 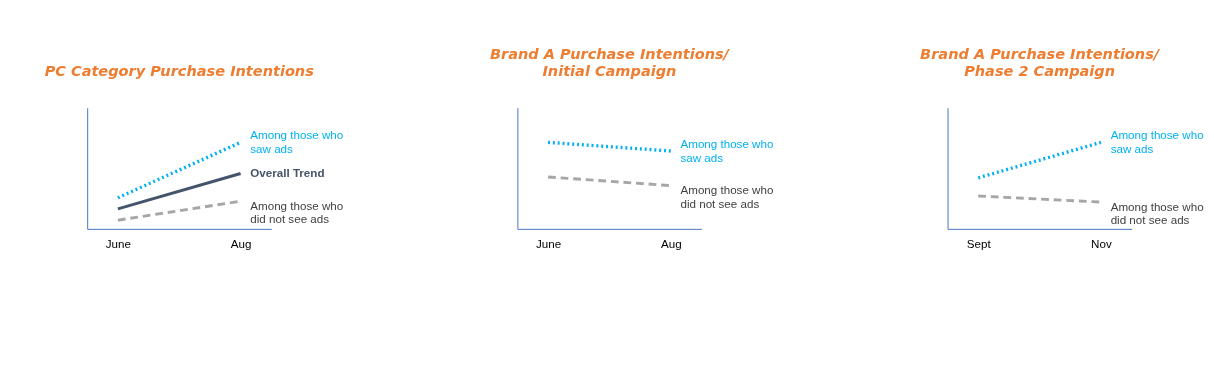 What do you see at coordinates (287, 173) in the screenshot?
I see `series-label: Overall Trend` at bounding box center [287, 173].